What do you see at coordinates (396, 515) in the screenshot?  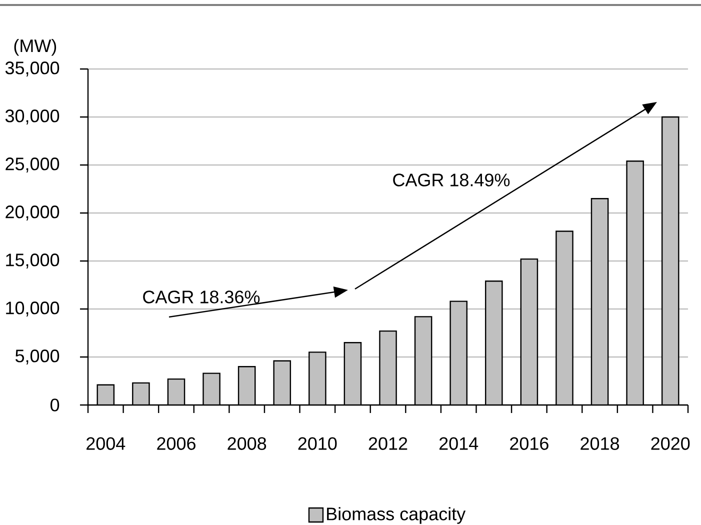 I see `legend-label: Biomass capacity` at bounding box center [396, 515].